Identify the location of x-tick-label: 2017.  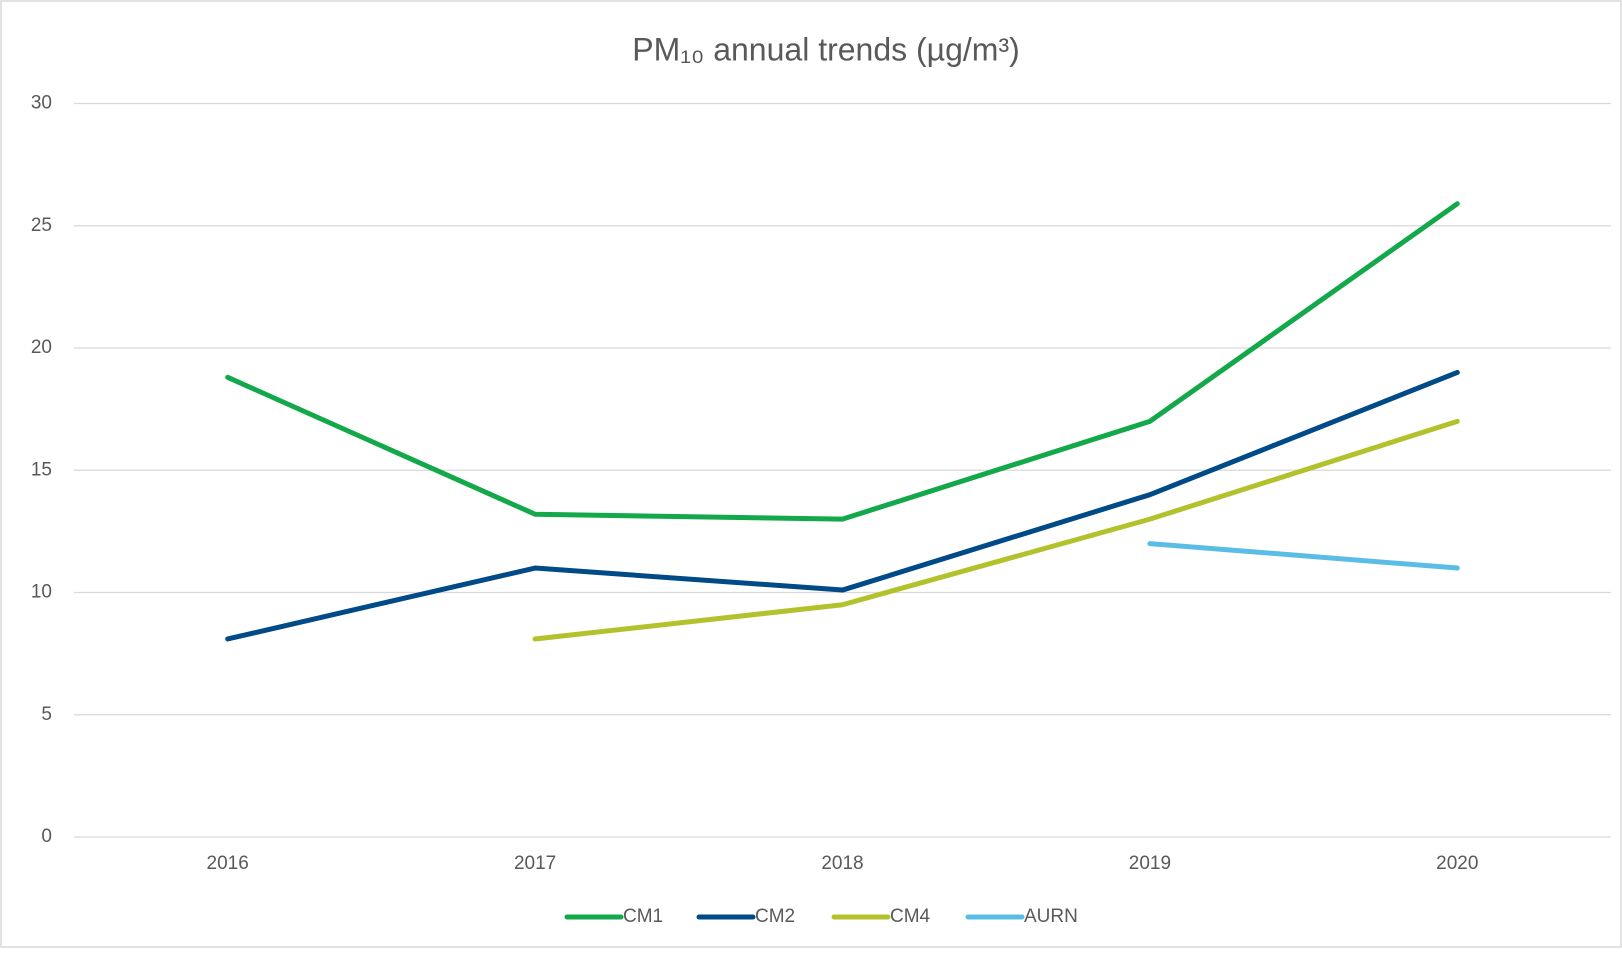
(535, 863).